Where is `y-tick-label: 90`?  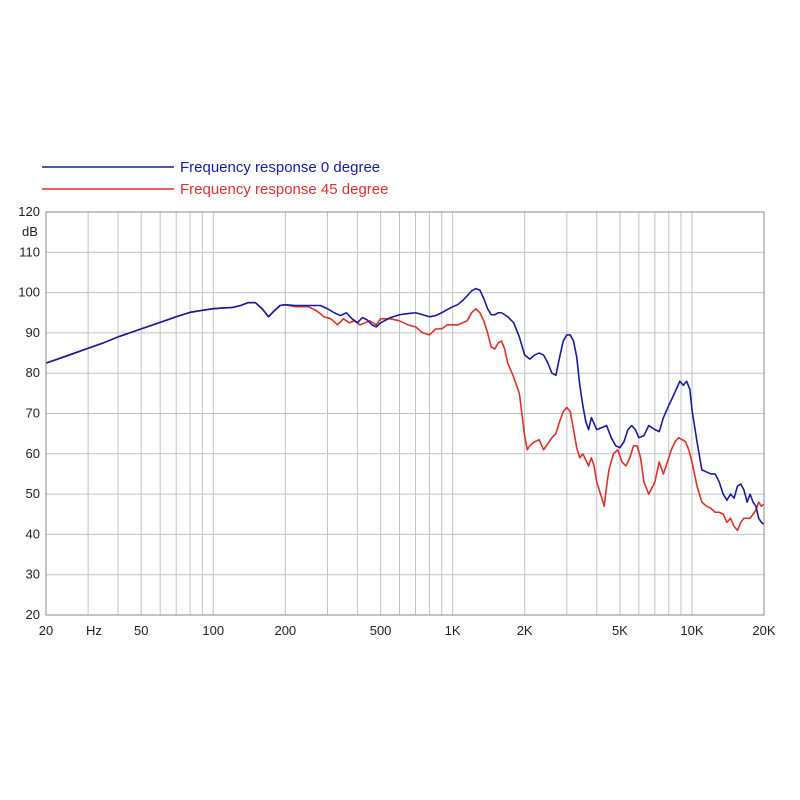
y-tick-label: 90 is located at coordinates (33, 332).